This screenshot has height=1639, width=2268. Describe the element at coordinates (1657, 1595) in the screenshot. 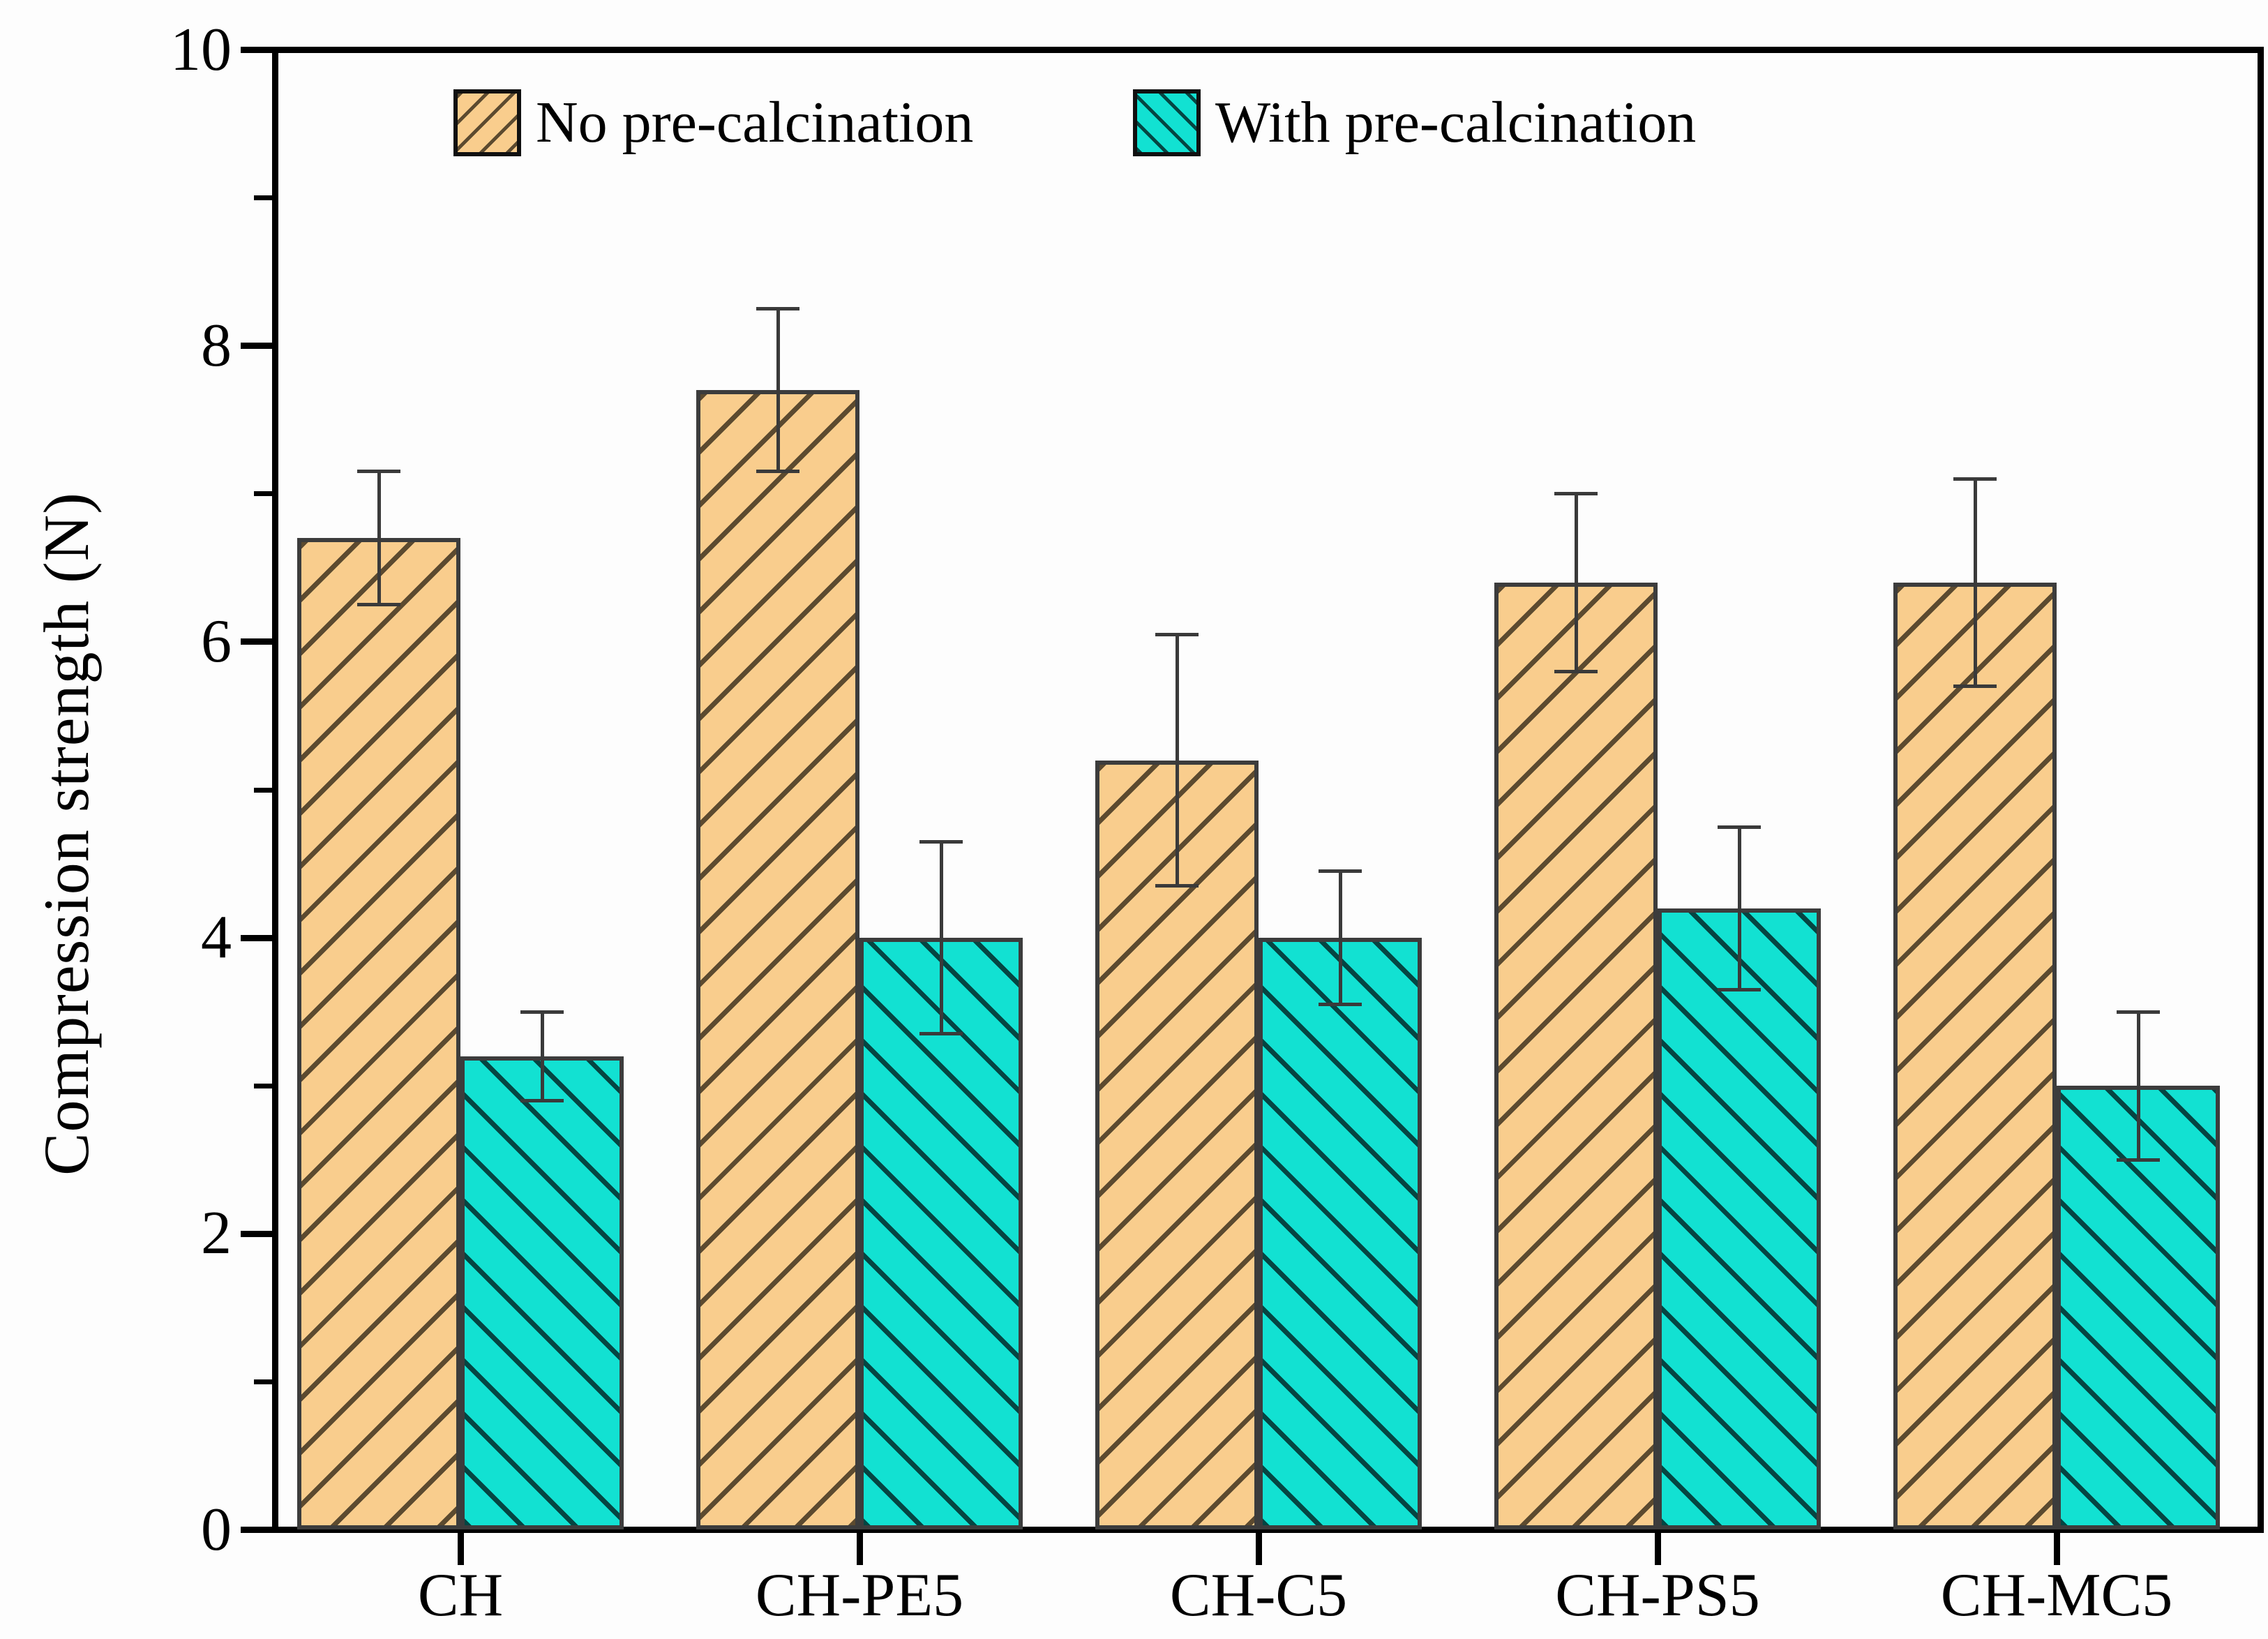

I see `x-tick-label: CH-PS5` at that location.